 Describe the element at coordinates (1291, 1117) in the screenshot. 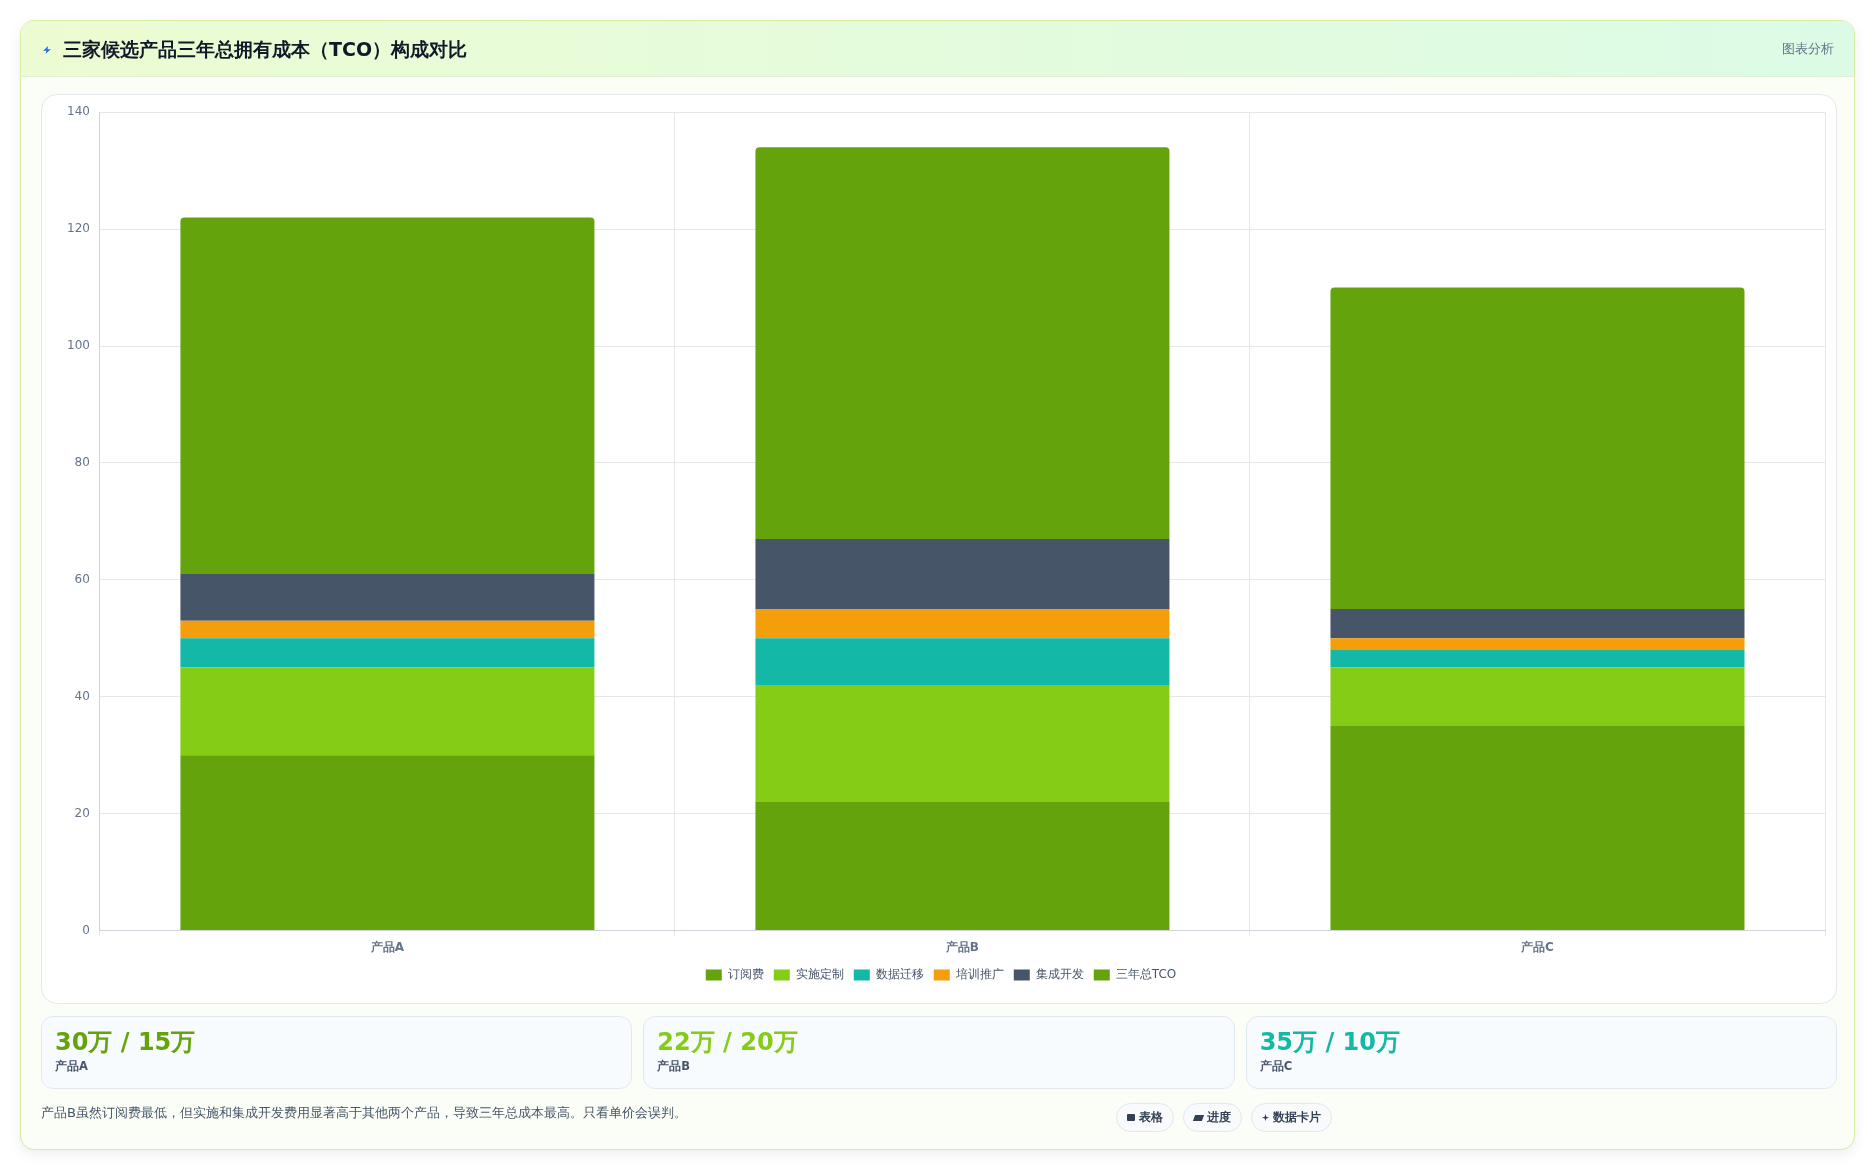

I see `view-button: 数据卡片` at that location.